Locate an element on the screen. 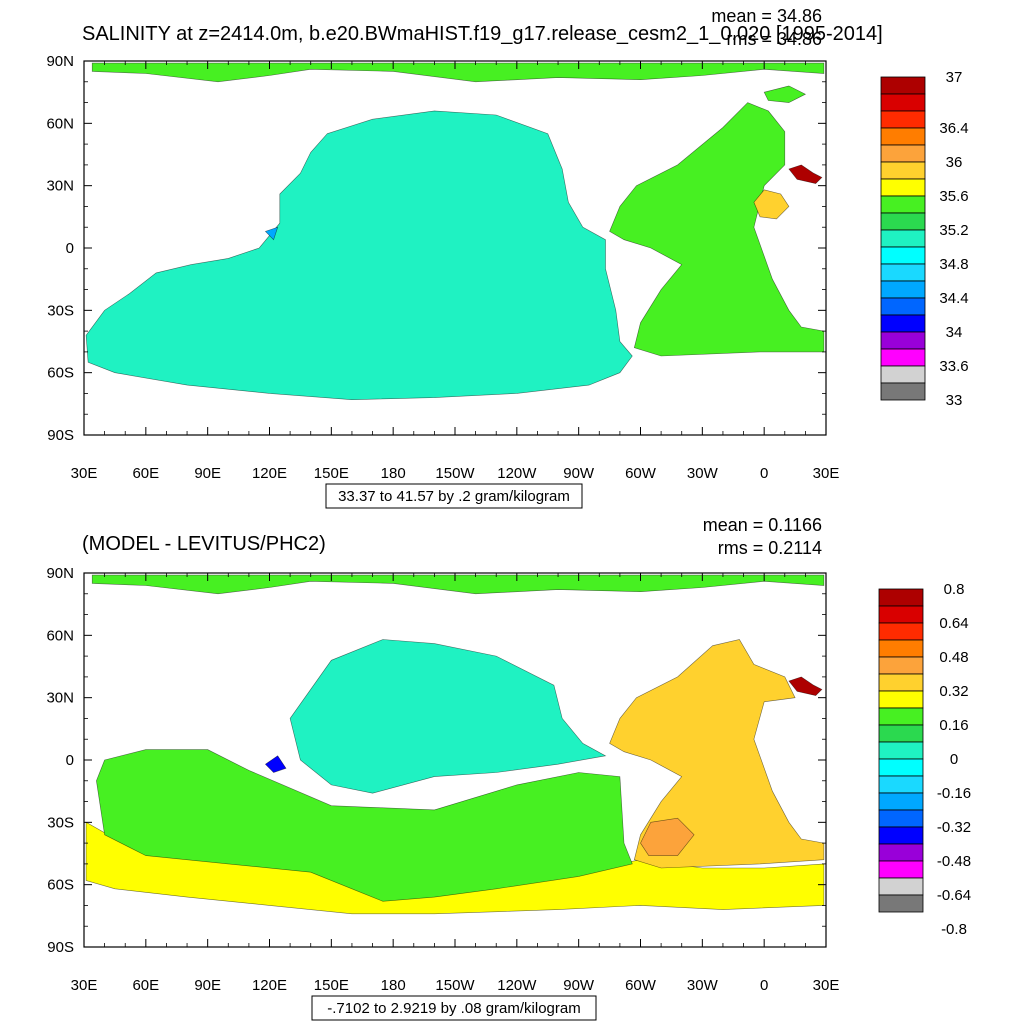 The width and height of the screenshot is (1024, 1024). range-label: -.7102 to 2.9219 by .08 gram/kilogram is located at coordinates (453, 1008).